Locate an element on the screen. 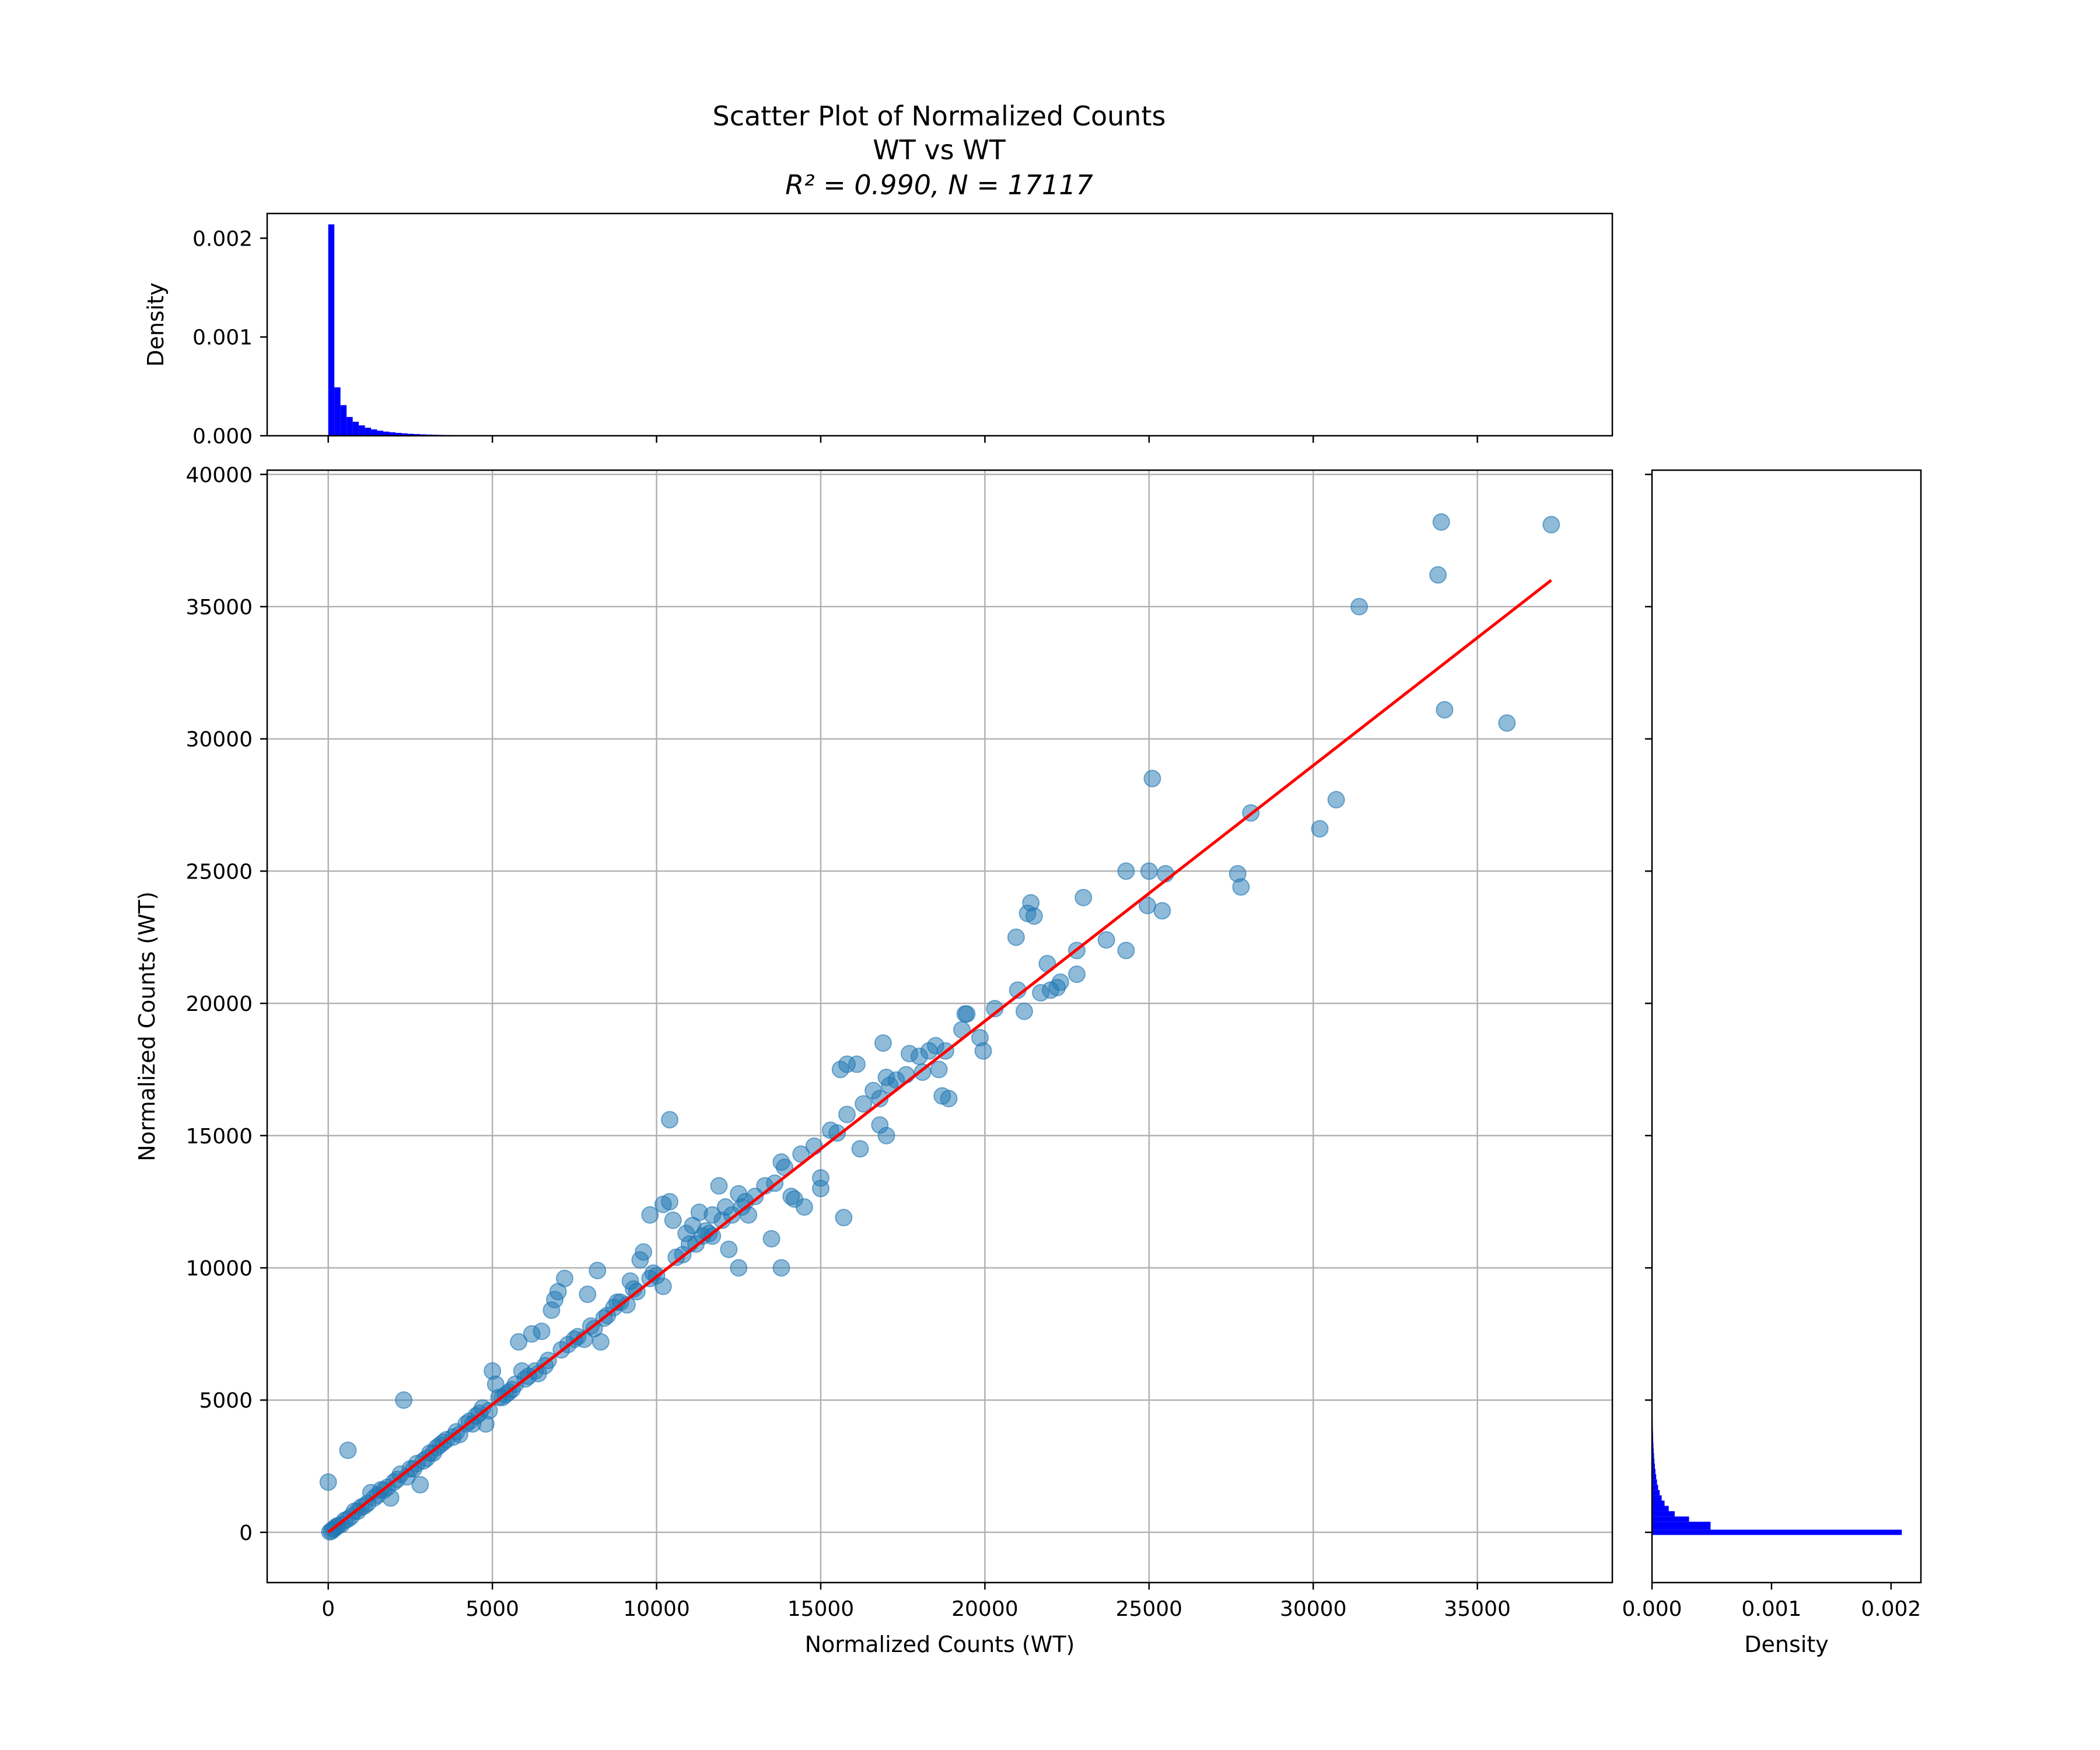 Image resolution: width=2100 pixels, height=1750 pixels. x-tick-label: 20000 is located at coordinates (985, 1609).